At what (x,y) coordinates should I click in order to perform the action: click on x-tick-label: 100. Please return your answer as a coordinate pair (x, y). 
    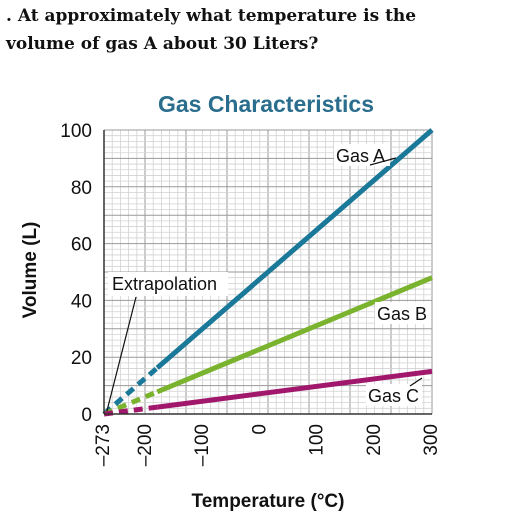
    Looking at the image, I should click on (317, 440).